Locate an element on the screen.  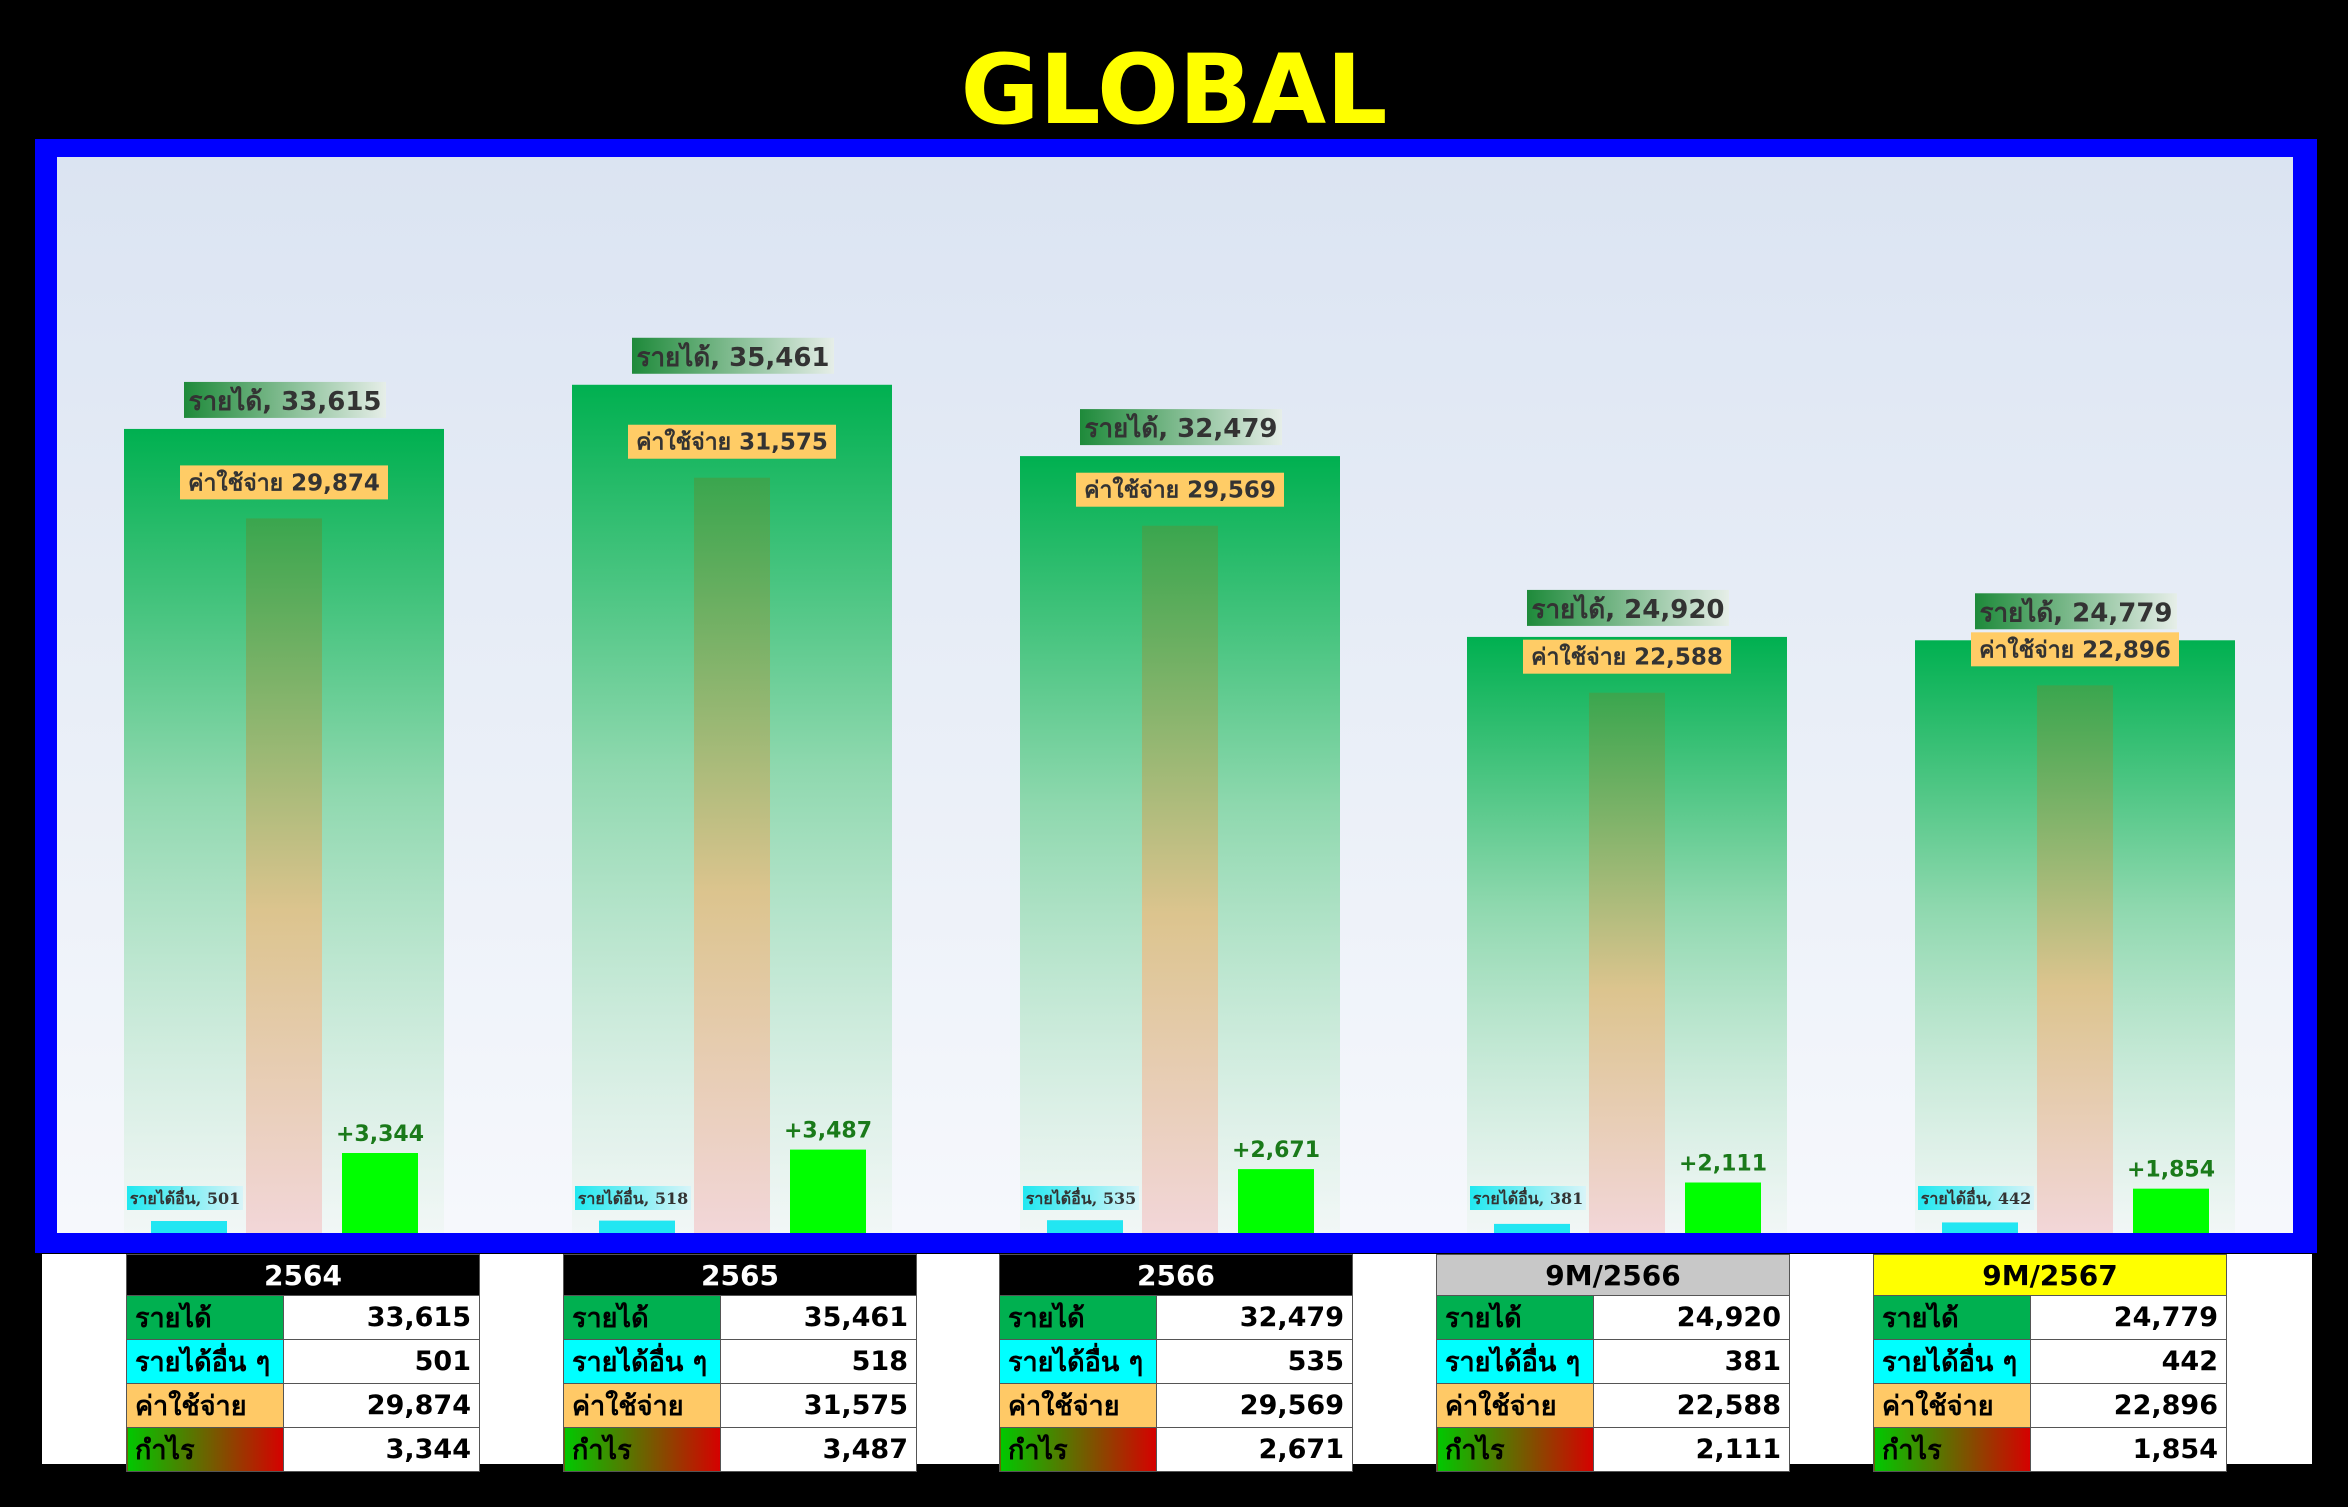
other-income-data-label: รายได้อื่น, 518 is located at coordinates (633, 1197).